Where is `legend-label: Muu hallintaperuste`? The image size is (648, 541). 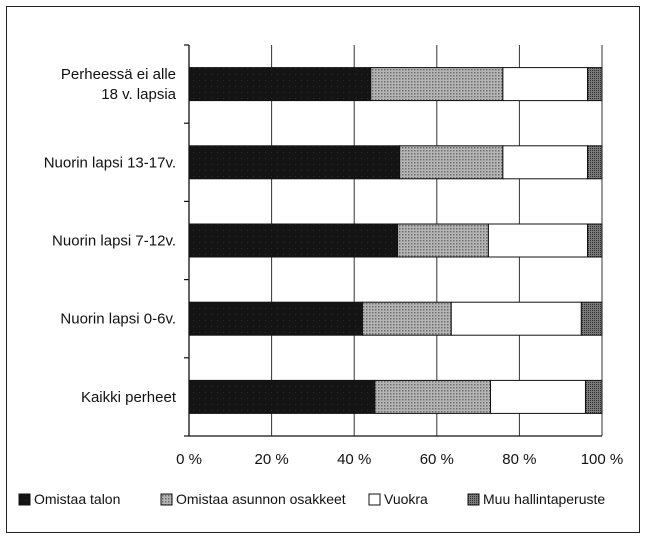 legend-label: Muu hallintaperuste is located at coordinates (544, 499).